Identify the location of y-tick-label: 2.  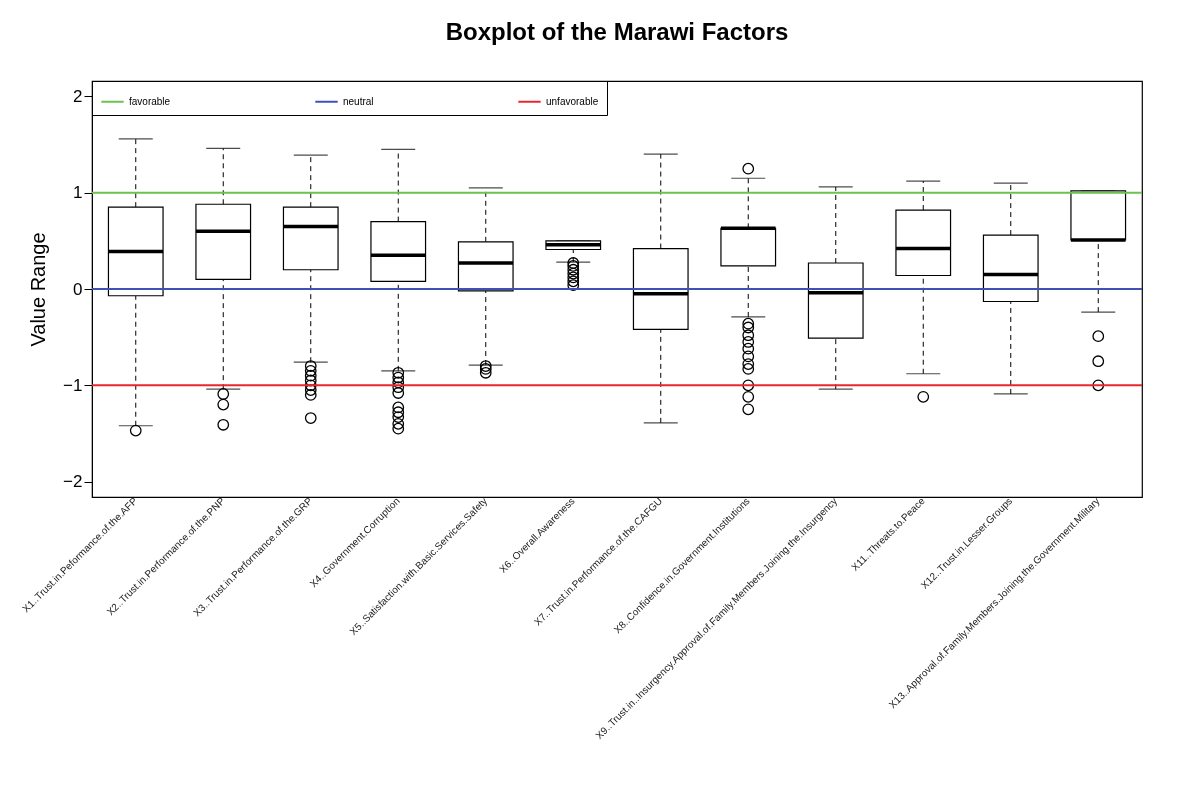
(78, 96).